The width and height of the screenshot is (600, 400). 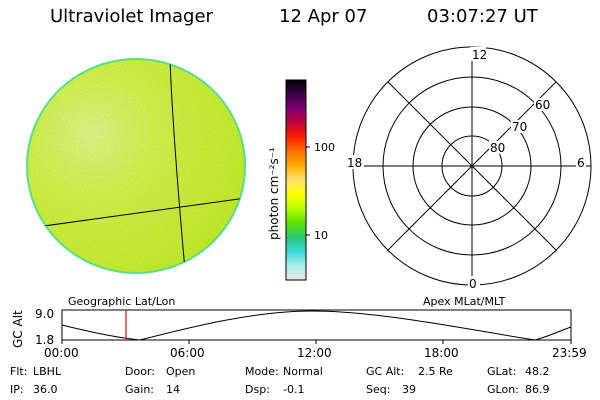 I want to click on seq-label: Seq:, so click(x=378, y=389).